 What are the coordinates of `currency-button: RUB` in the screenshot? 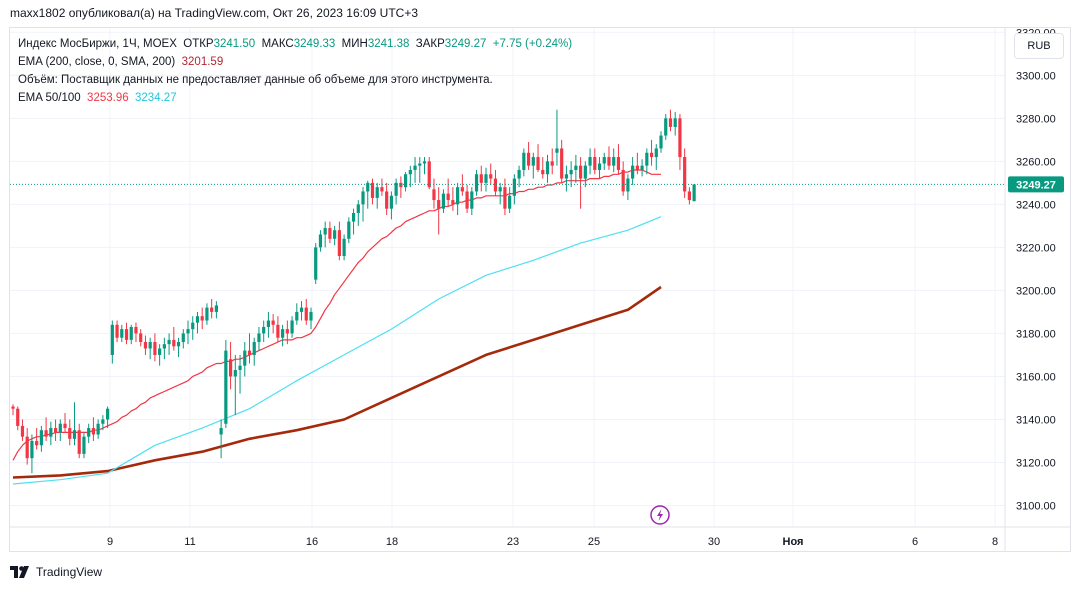 It's located at (1039, 46).